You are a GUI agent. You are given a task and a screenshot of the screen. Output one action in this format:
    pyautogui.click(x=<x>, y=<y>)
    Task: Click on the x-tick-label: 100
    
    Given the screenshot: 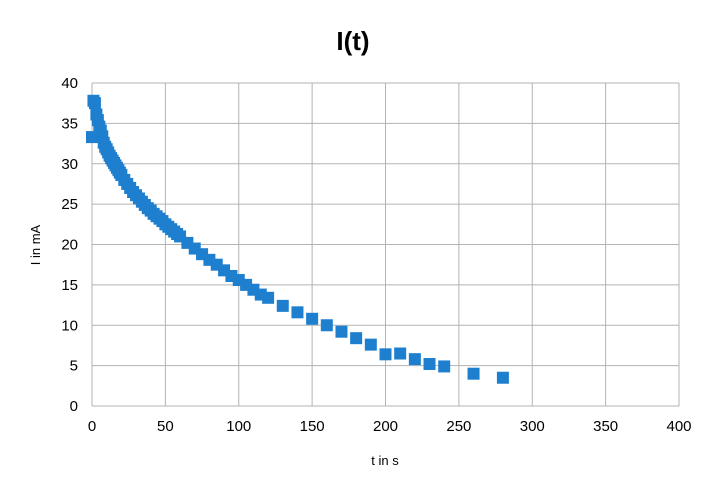 What is the action you would take?
    pyautogui.click(x=238, y=426)
    